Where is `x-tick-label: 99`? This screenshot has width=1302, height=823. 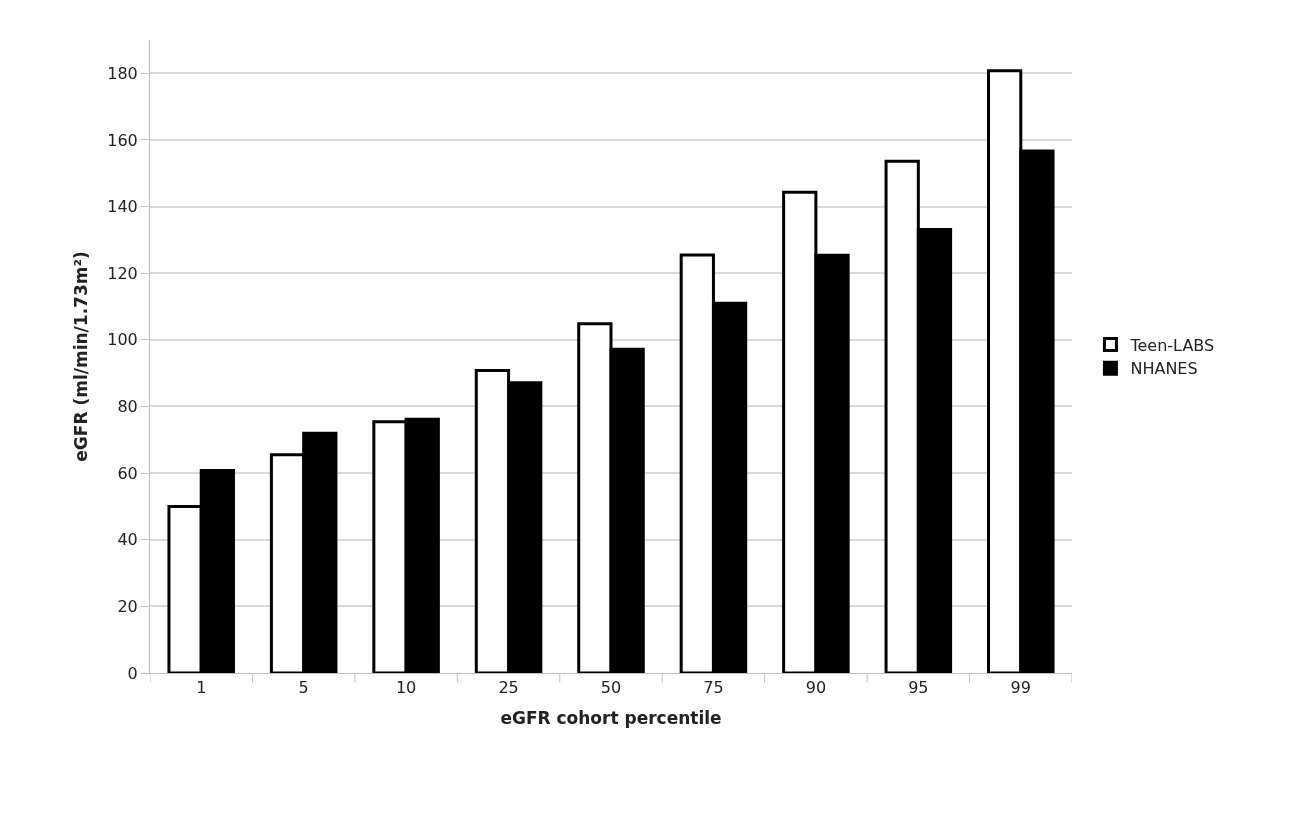
x-tick-label: 99 is located at coordinates (1020, 688).